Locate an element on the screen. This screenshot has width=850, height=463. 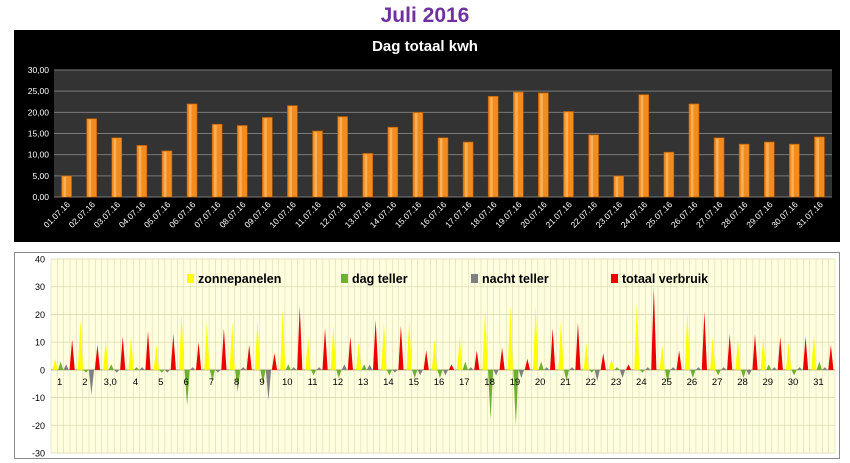
x-tick-label: 20 is located at coordinates (540, 382).